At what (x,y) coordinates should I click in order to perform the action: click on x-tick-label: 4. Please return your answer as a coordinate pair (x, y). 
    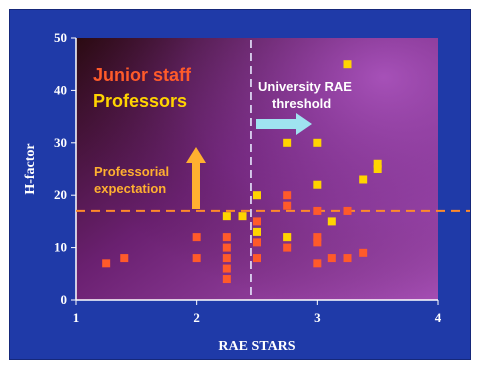
    Looking at the image, I should click on (438, 317).